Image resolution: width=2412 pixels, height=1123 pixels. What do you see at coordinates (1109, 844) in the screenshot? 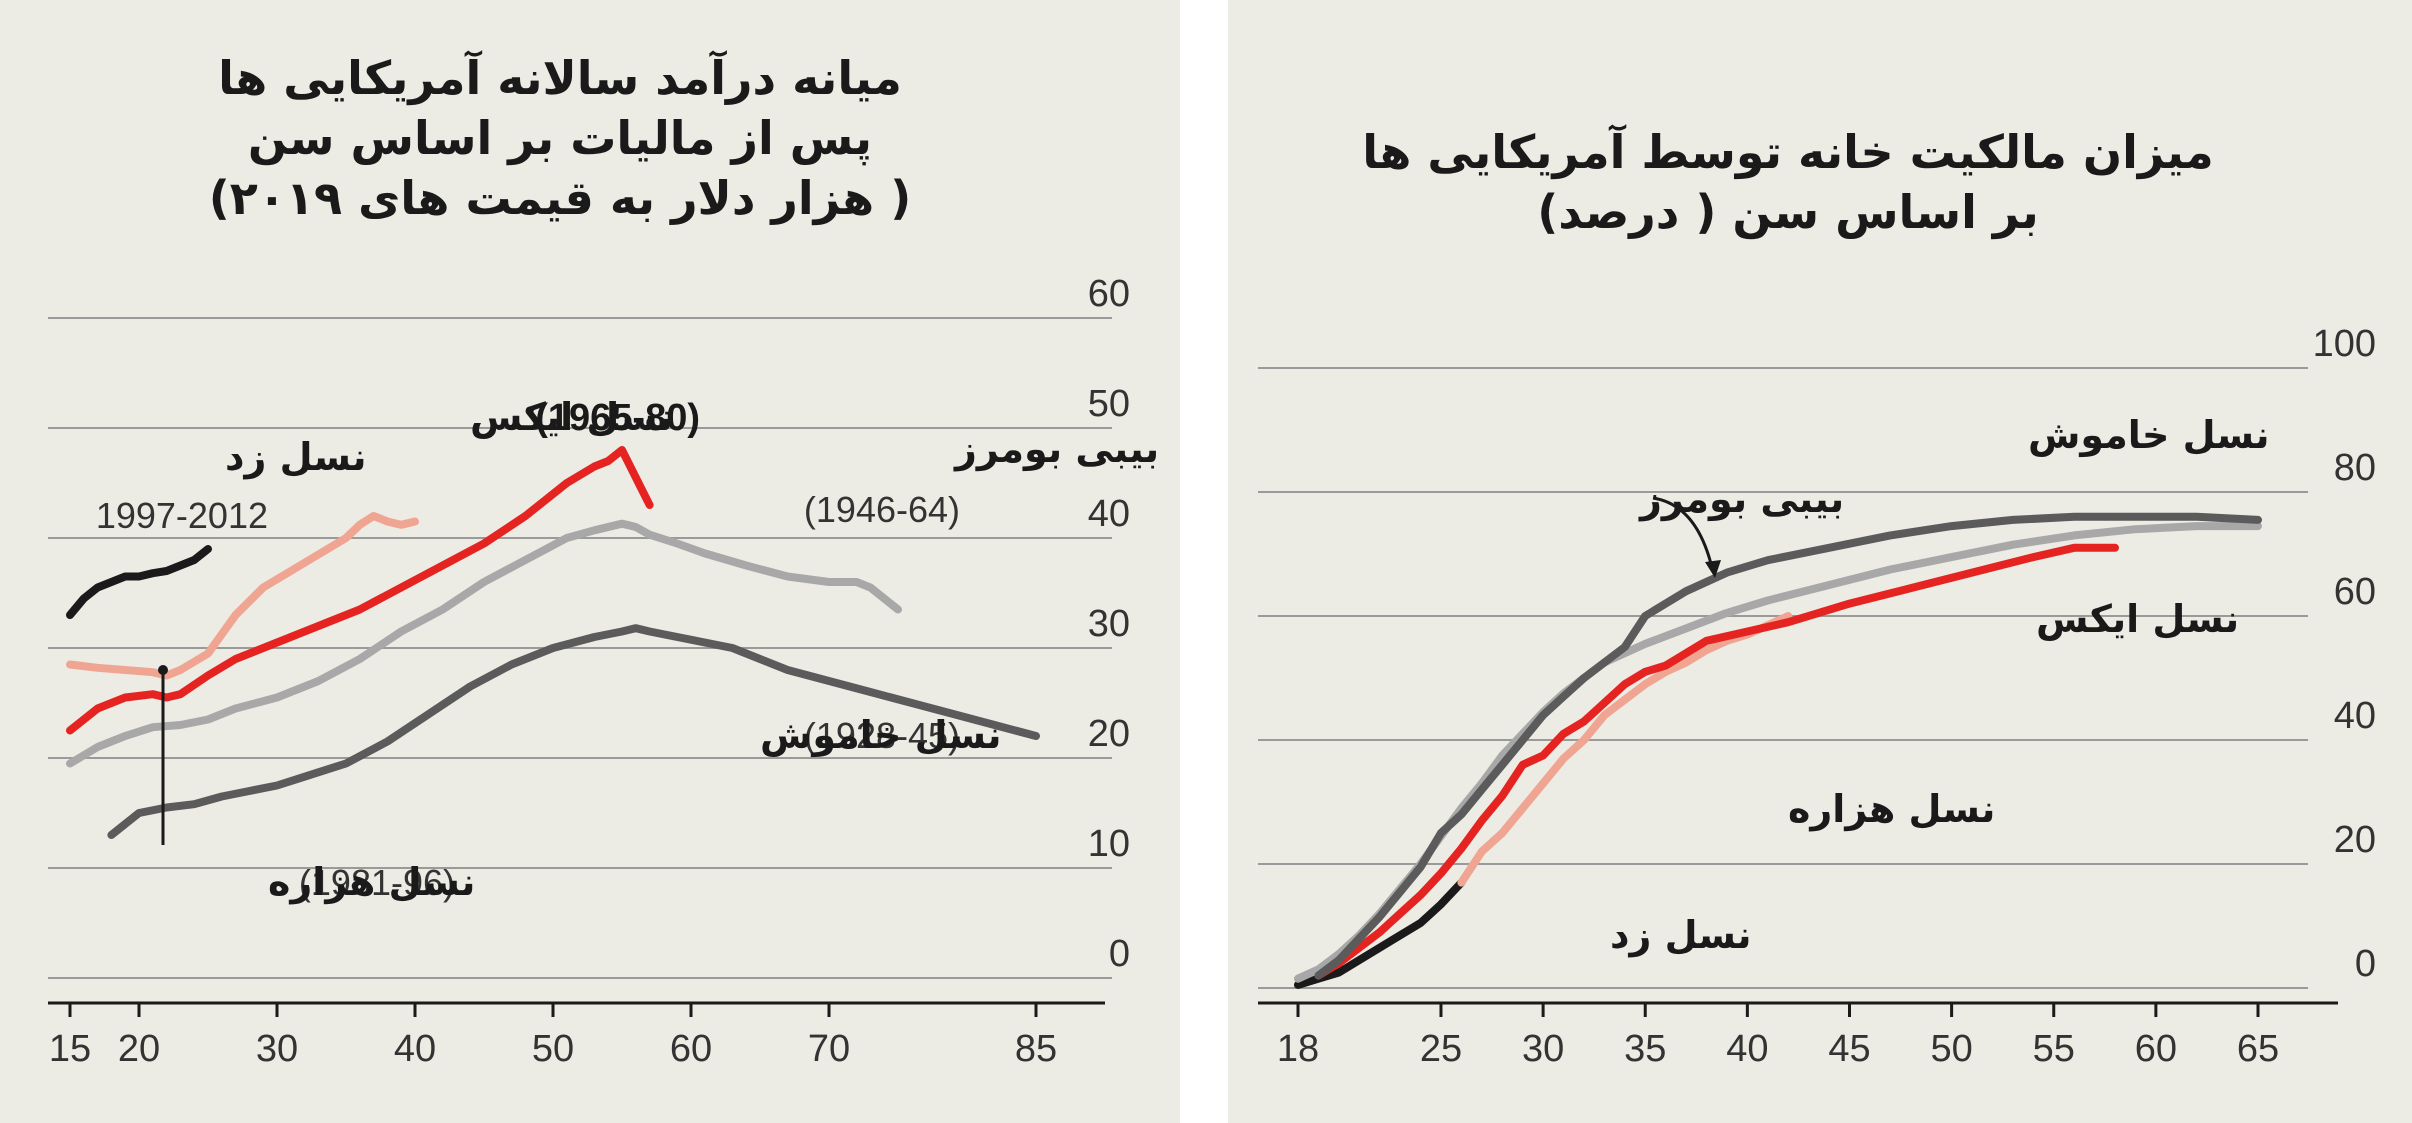
I see `y-tick-label: 10` at bounding box center [1109, 844].